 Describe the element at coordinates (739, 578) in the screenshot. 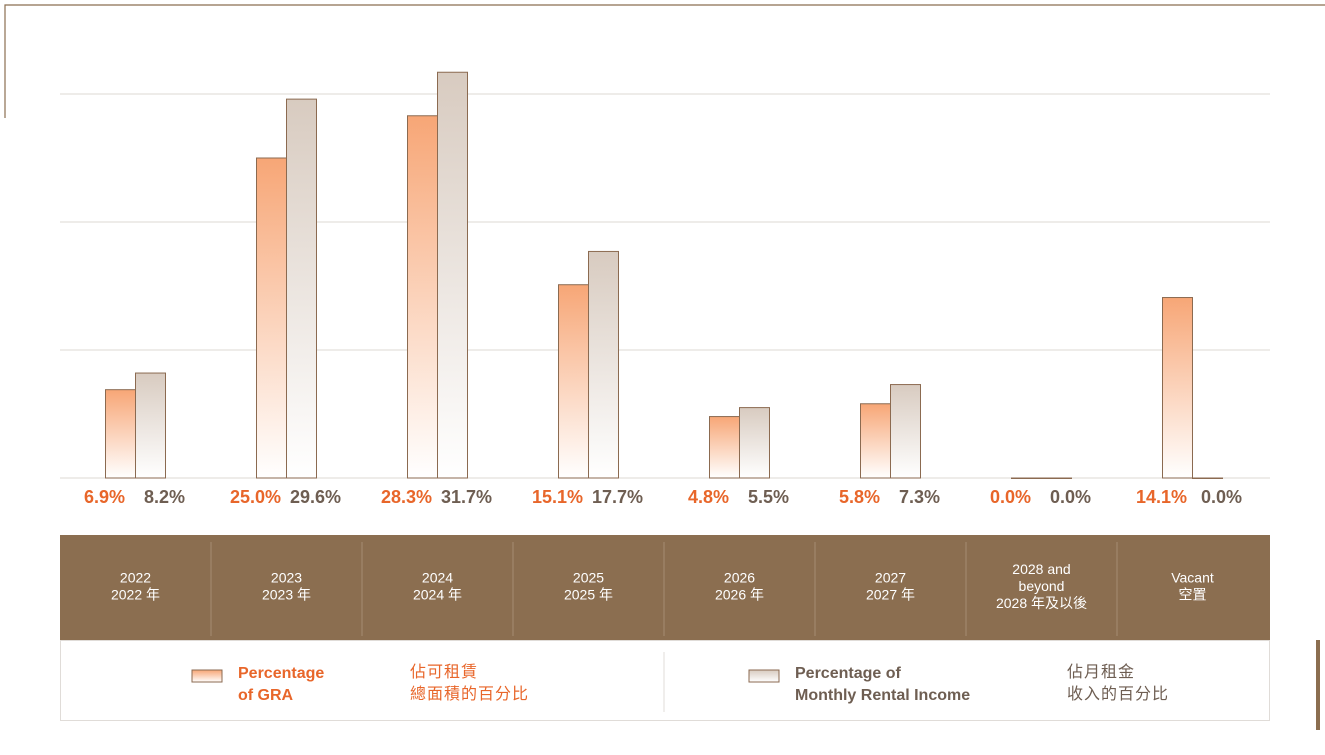

I see `x-tick-label: 2026` at that location.